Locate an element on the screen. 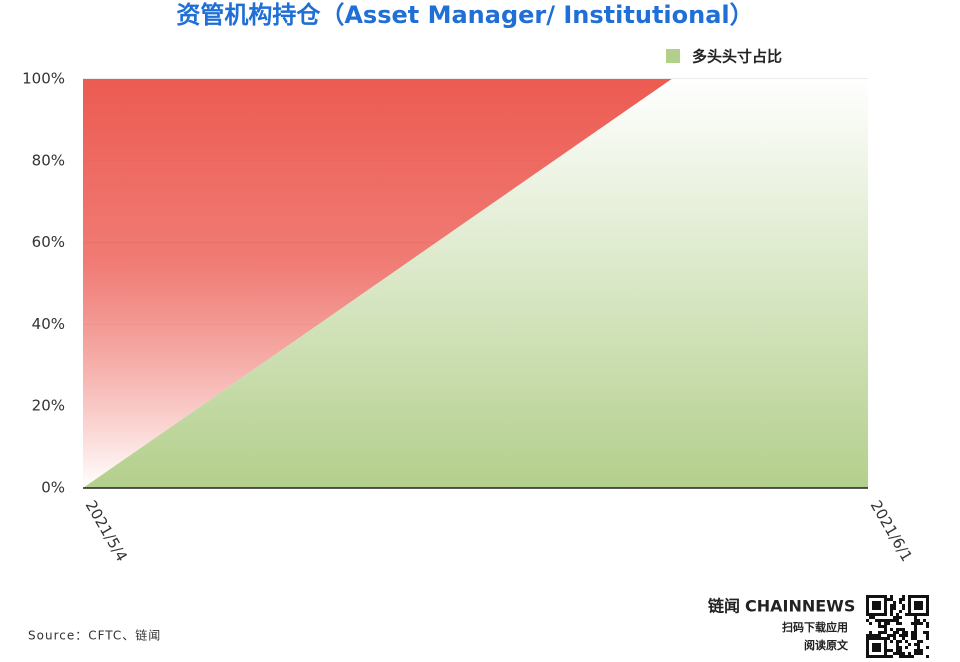 The width and height of the screenshot is (960, 662). y-tick-label: 0% is located at coordinates (53, 488).